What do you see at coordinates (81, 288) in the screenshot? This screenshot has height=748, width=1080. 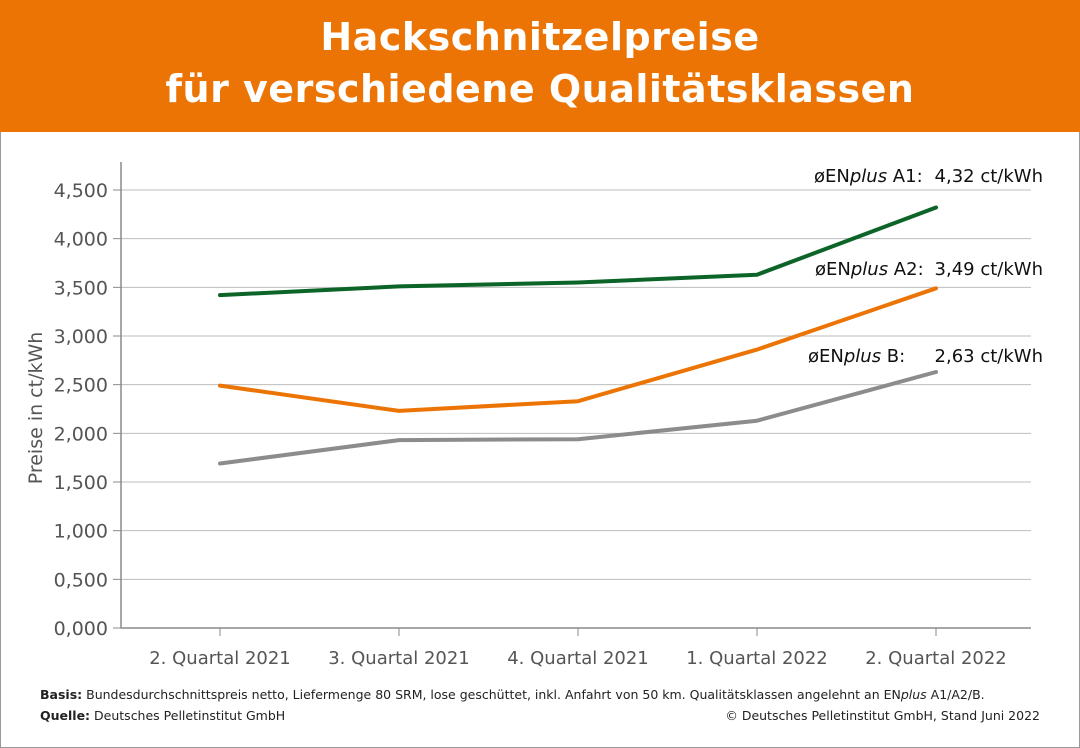 I see `y-tick-label: 3,500` at bounding box center [81, 288].